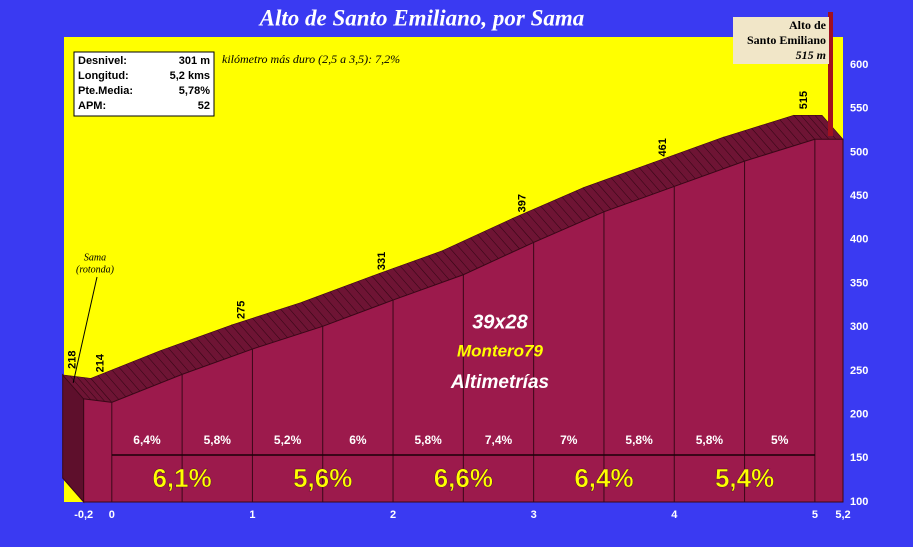 Image resolution: width=913 pixels, height=547 pixels. I want to click on summit-box, so click(781, 40).